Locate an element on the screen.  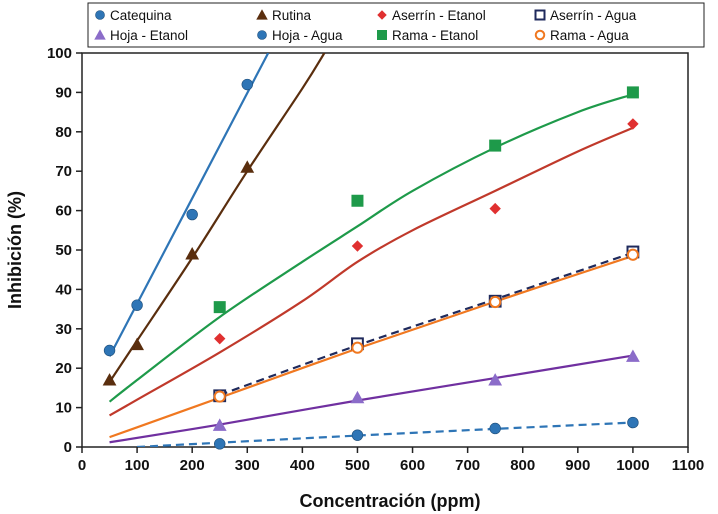
legend-marker-rama-agua is located at coordinates (540, 35).